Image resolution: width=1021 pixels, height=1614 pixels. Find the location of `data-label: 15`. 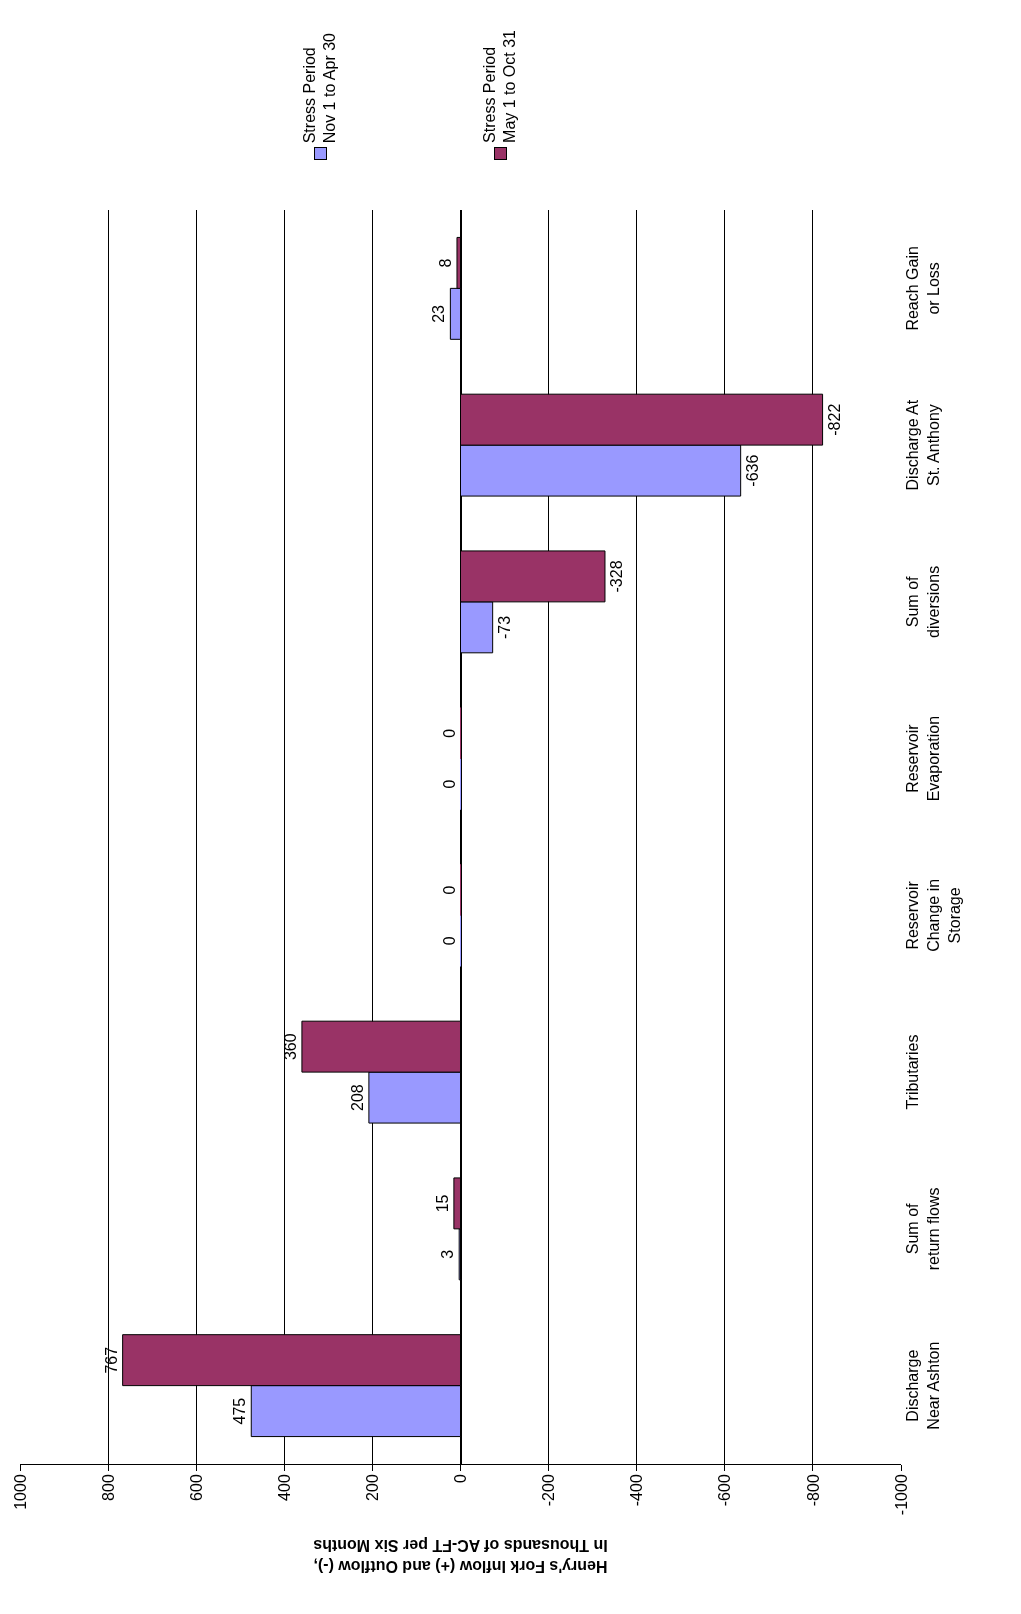

data-label: 15 is located at coordinates (442, 1203).